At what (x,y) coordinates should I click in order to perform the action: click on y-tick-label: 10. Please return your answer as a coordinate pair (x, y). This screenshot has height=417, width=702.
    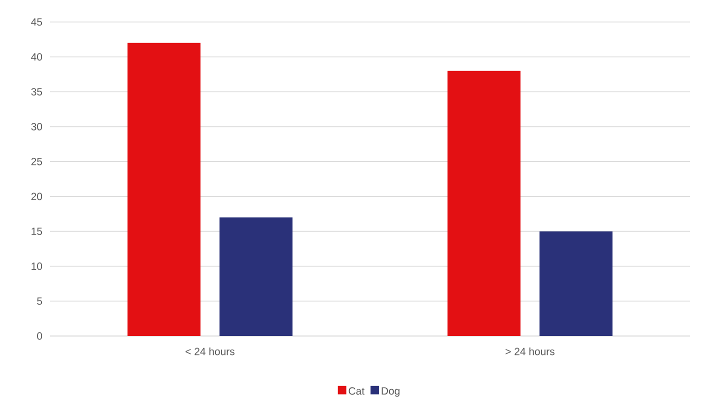
    Looking at the image, I should click on (37, 266).